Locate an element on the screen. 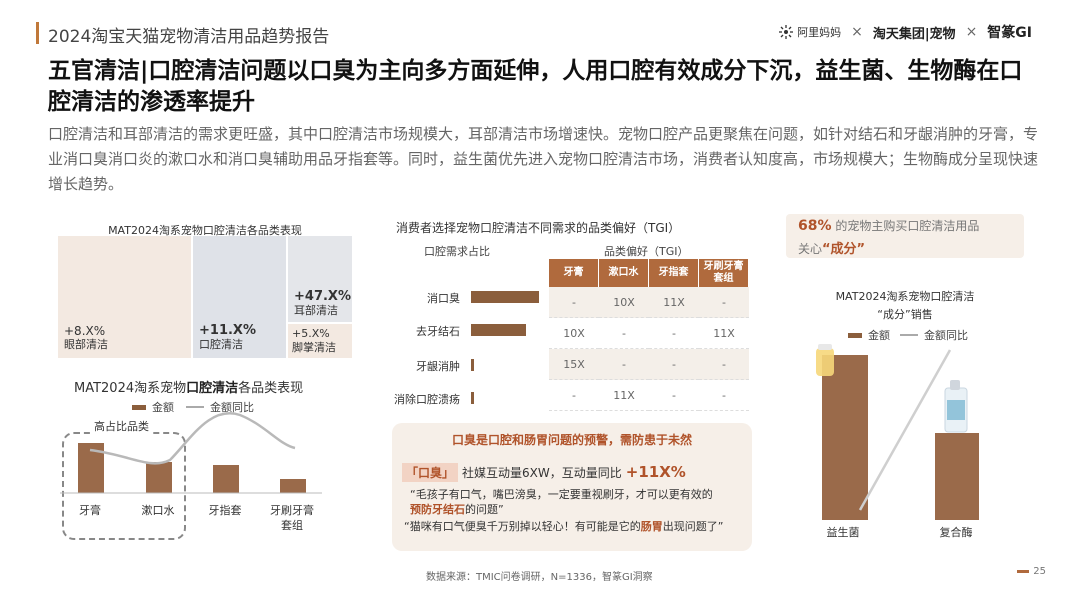 Image resolution: width=1080 pixels, height=608 pixels. bar-brush-set is located at coordinates (293, 486).